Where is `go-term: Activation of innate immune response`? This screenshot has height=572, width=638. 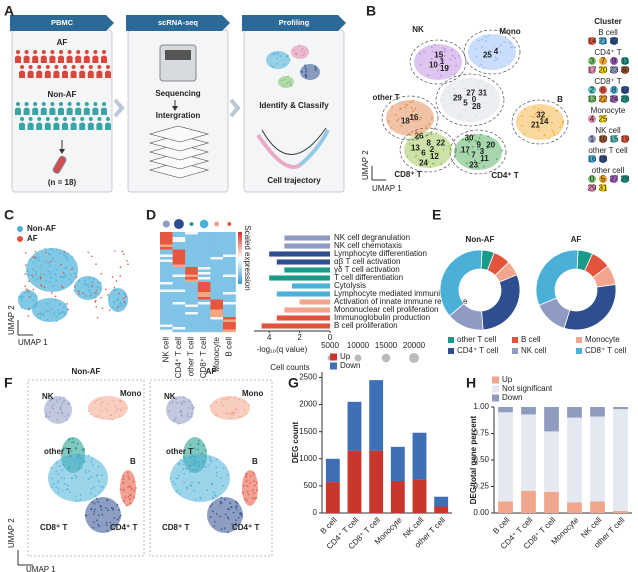
go-term: Activation of innate immune response is located at coordinates (401, 301).